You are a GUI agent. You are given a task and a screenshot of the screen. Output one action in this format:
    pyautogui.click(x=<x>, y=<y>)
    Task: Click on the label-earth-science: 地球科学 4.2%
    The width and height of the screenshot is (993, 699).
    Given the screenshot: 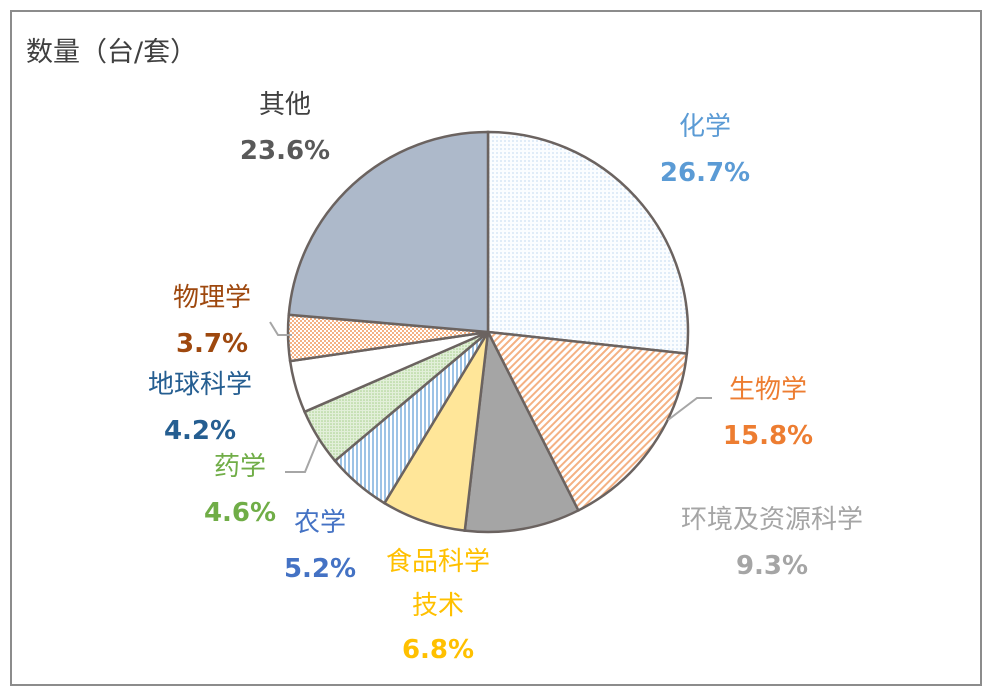 What is the action you would take?
    pyautogui.click(x=200, y=408)
    